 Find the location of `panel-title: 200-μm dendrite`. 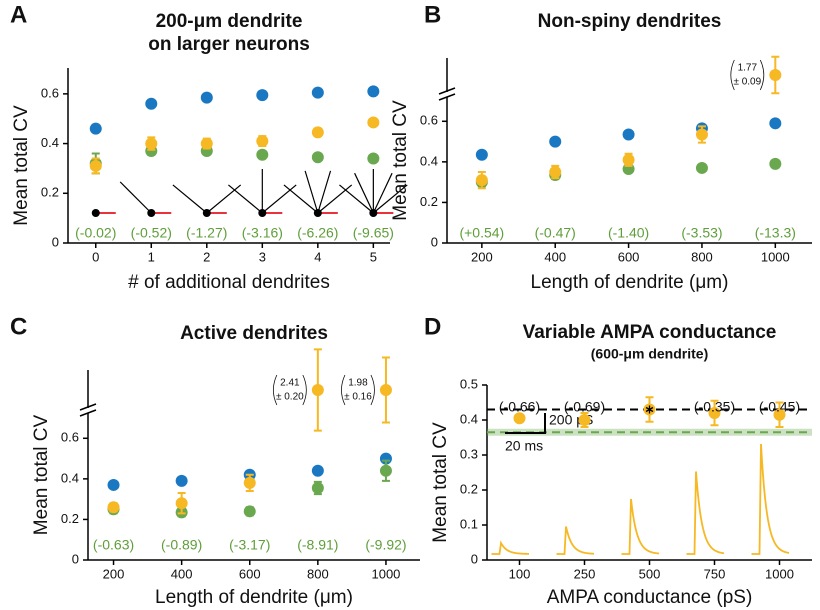

panel-title: 200-μm dendrite is located at coordinates (229, 21).